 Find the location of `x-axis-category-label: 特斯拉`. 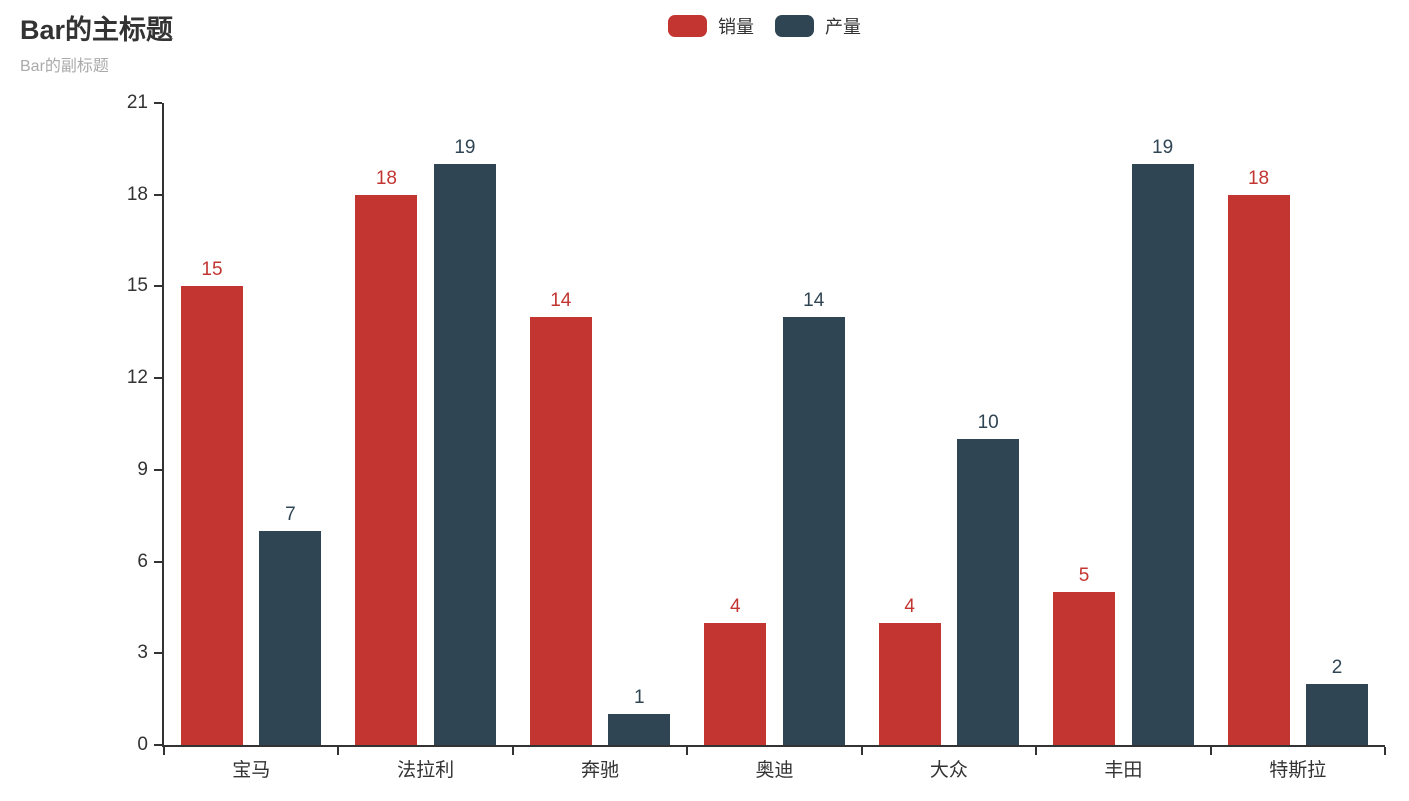

x-axis-category-label: 特斯拉 is located at coordinates (1298, 770).